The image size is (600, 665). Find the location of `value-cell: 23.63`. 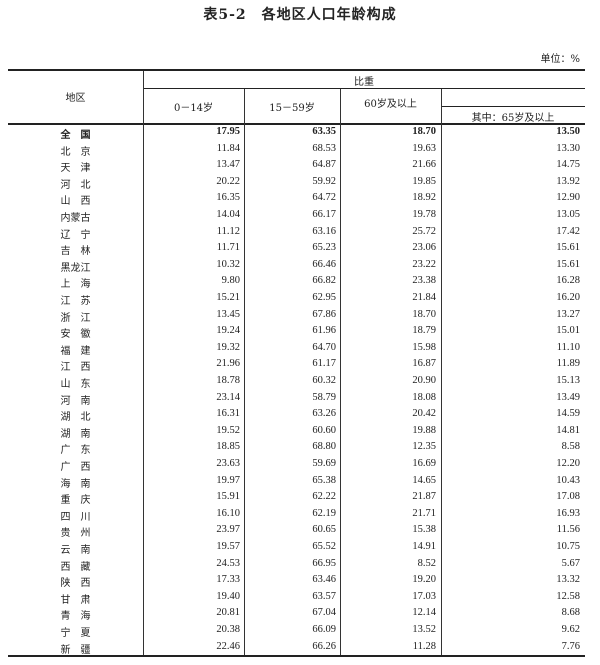

value-cell: 23.63 is located at coordinates (228, 463).